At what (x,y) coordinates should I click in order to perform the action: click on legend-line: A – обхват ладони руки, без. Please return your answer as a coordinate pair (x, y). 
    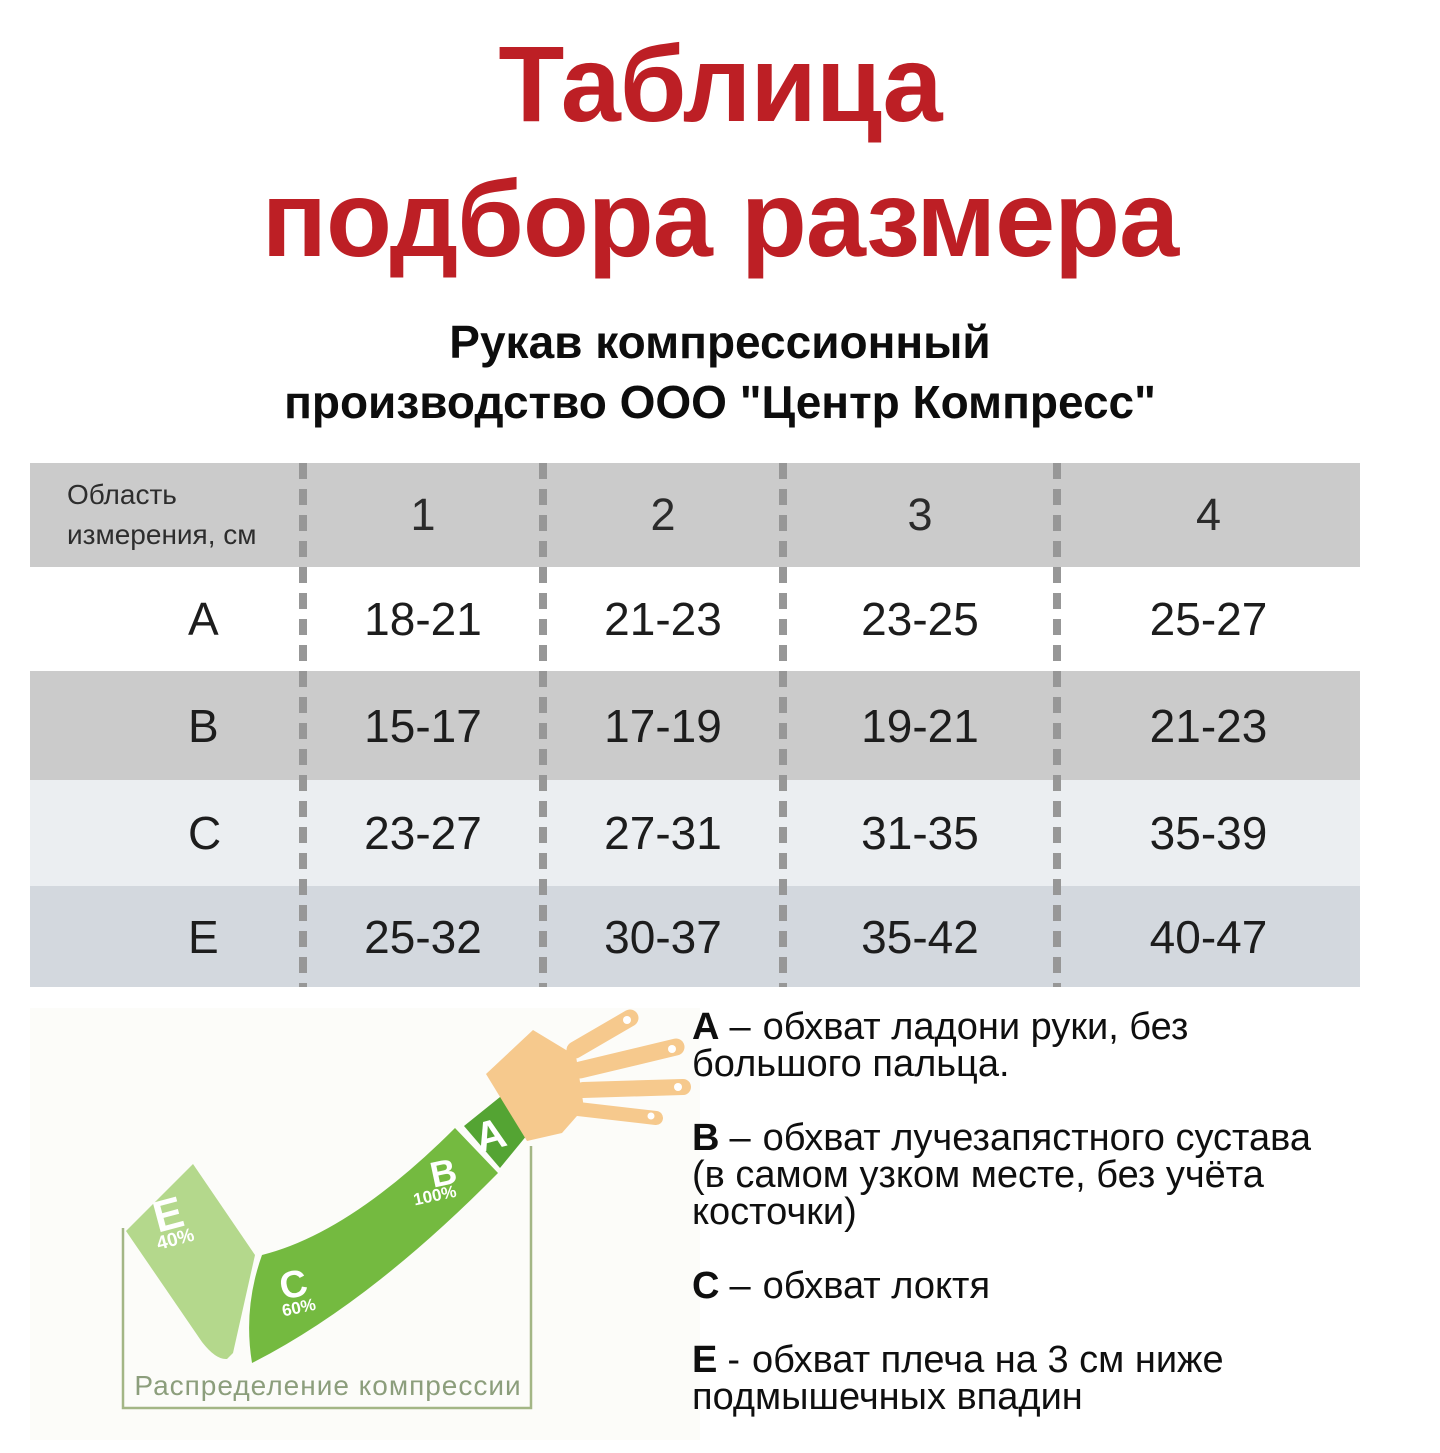
    Looking at the image, I should click on (1064, 1027).